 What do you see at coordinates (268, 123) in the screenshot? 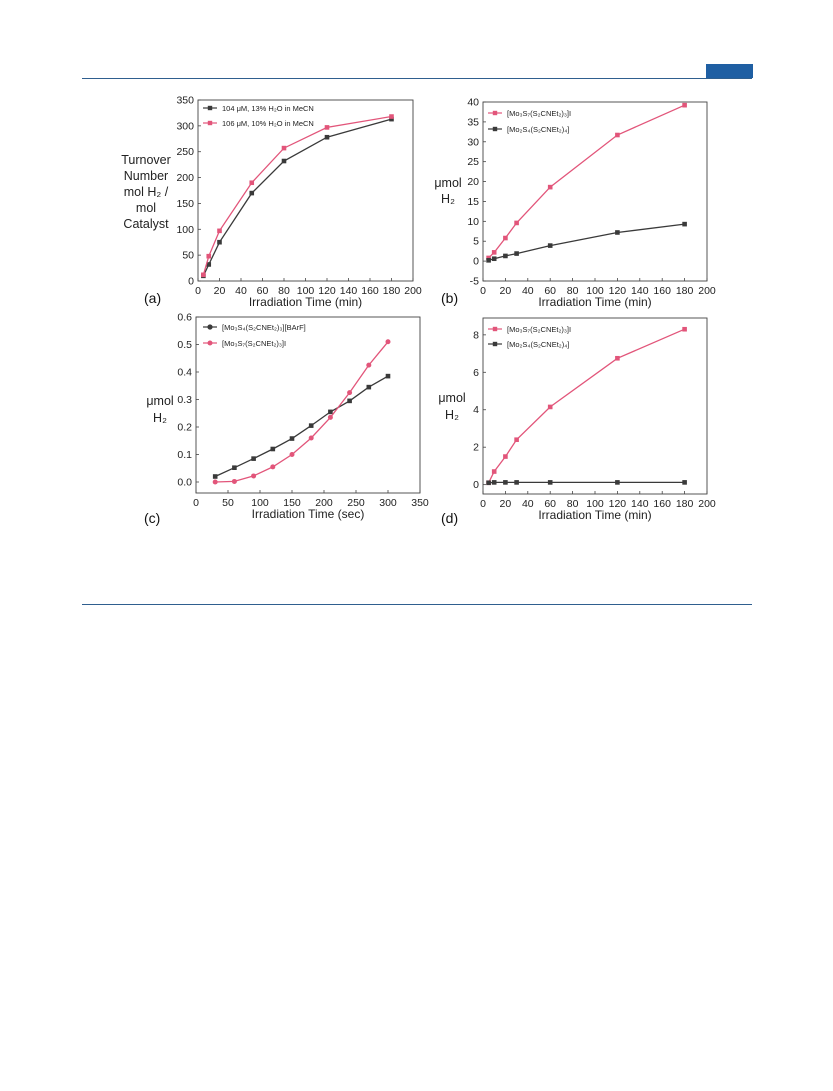
I see `legend-label: 106 μM, 10% H₂O in MeCN` at bounding box center [268, 123].